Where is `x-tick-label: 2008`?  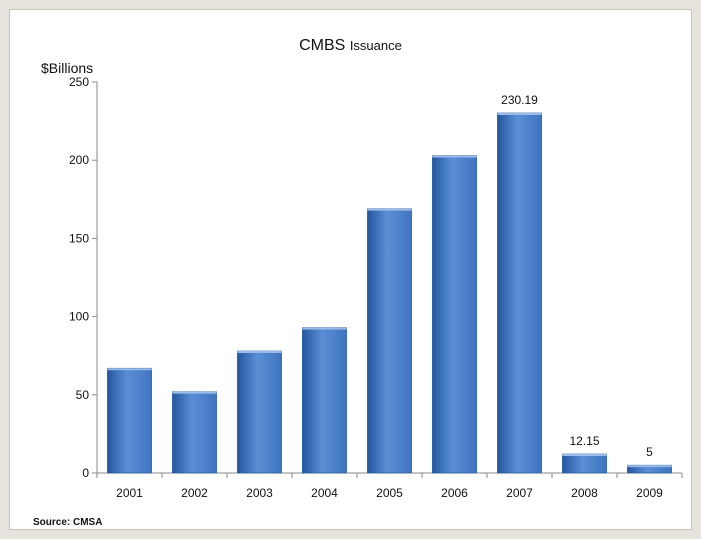
x-tick-label: 2008 is located at coordinates (584, 493).